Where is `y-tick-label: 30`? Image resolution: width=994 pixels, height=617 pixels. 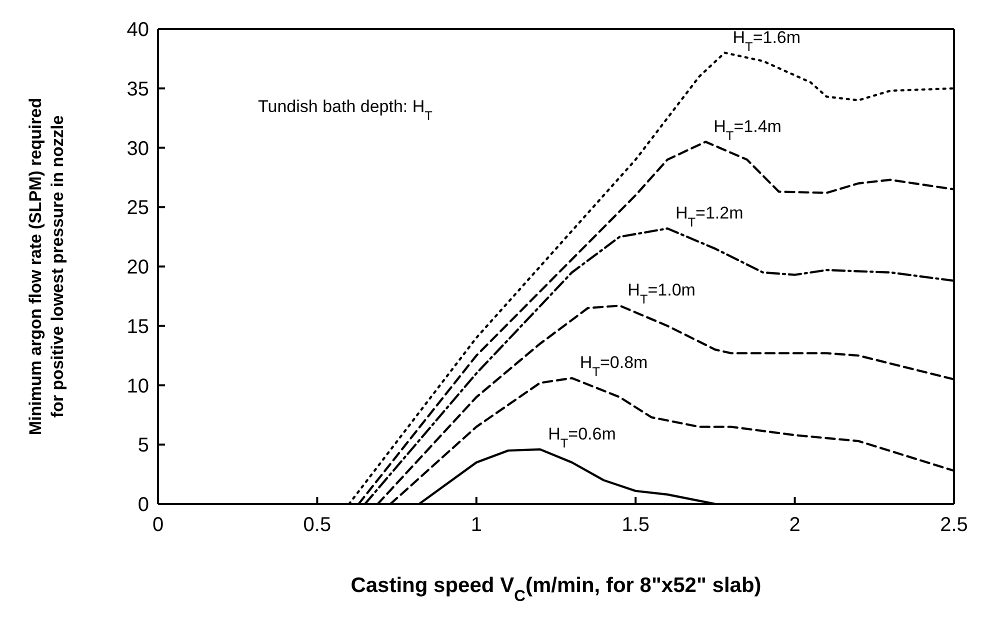 y-tick-label: 30 is located at coordinates (137, 149).